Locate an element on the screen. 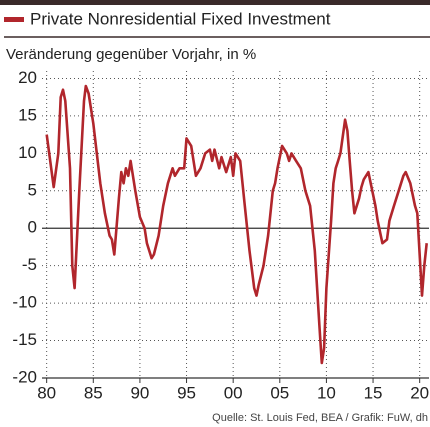 This screenshot has width=430, height=427. y-tick-label: 15 is located at coordinates (27, 114).